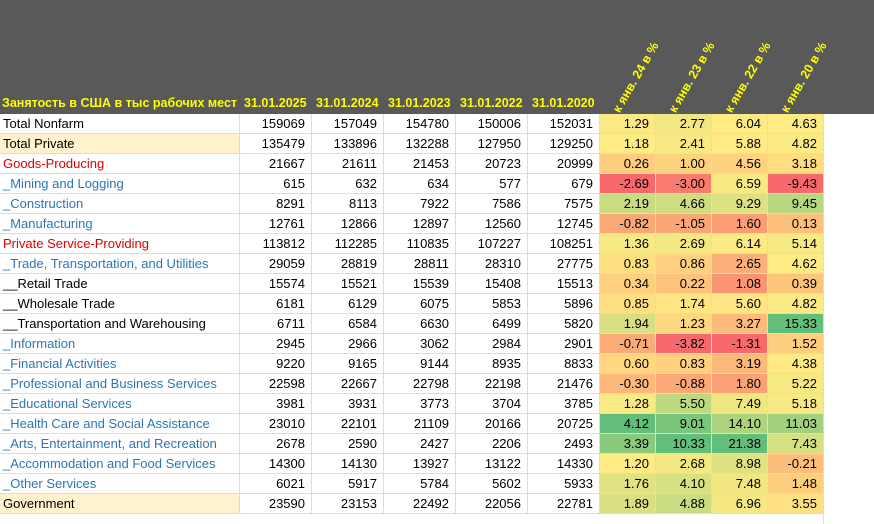 This screenshot has height=524, width=874. I want to click on change-cell: 0.86, so click(684, 264).